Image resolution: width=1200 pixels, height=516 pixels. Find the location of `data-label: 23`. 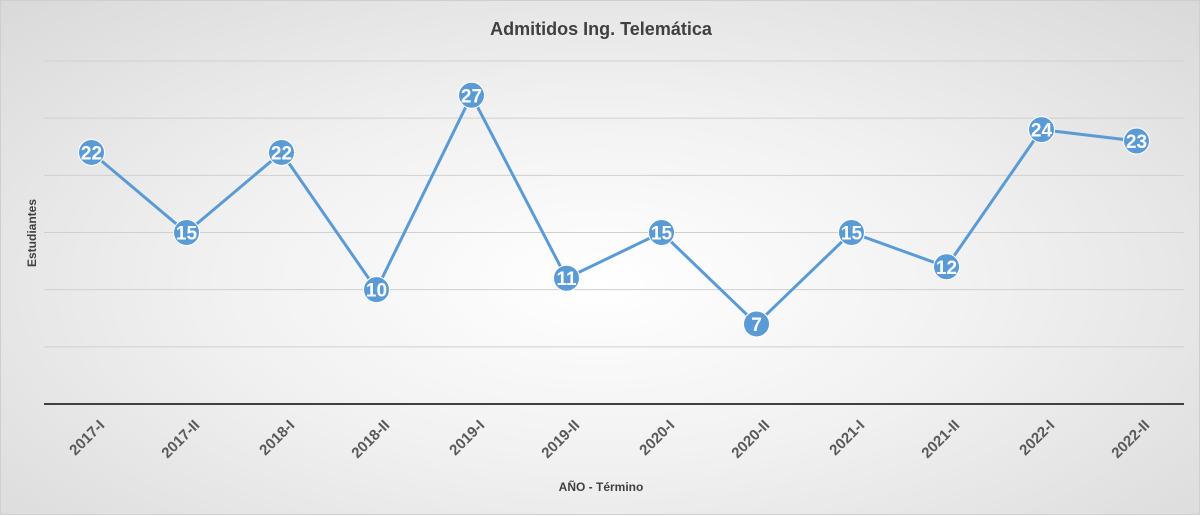

data-label: 23 is located at coordinates (1136, 142).